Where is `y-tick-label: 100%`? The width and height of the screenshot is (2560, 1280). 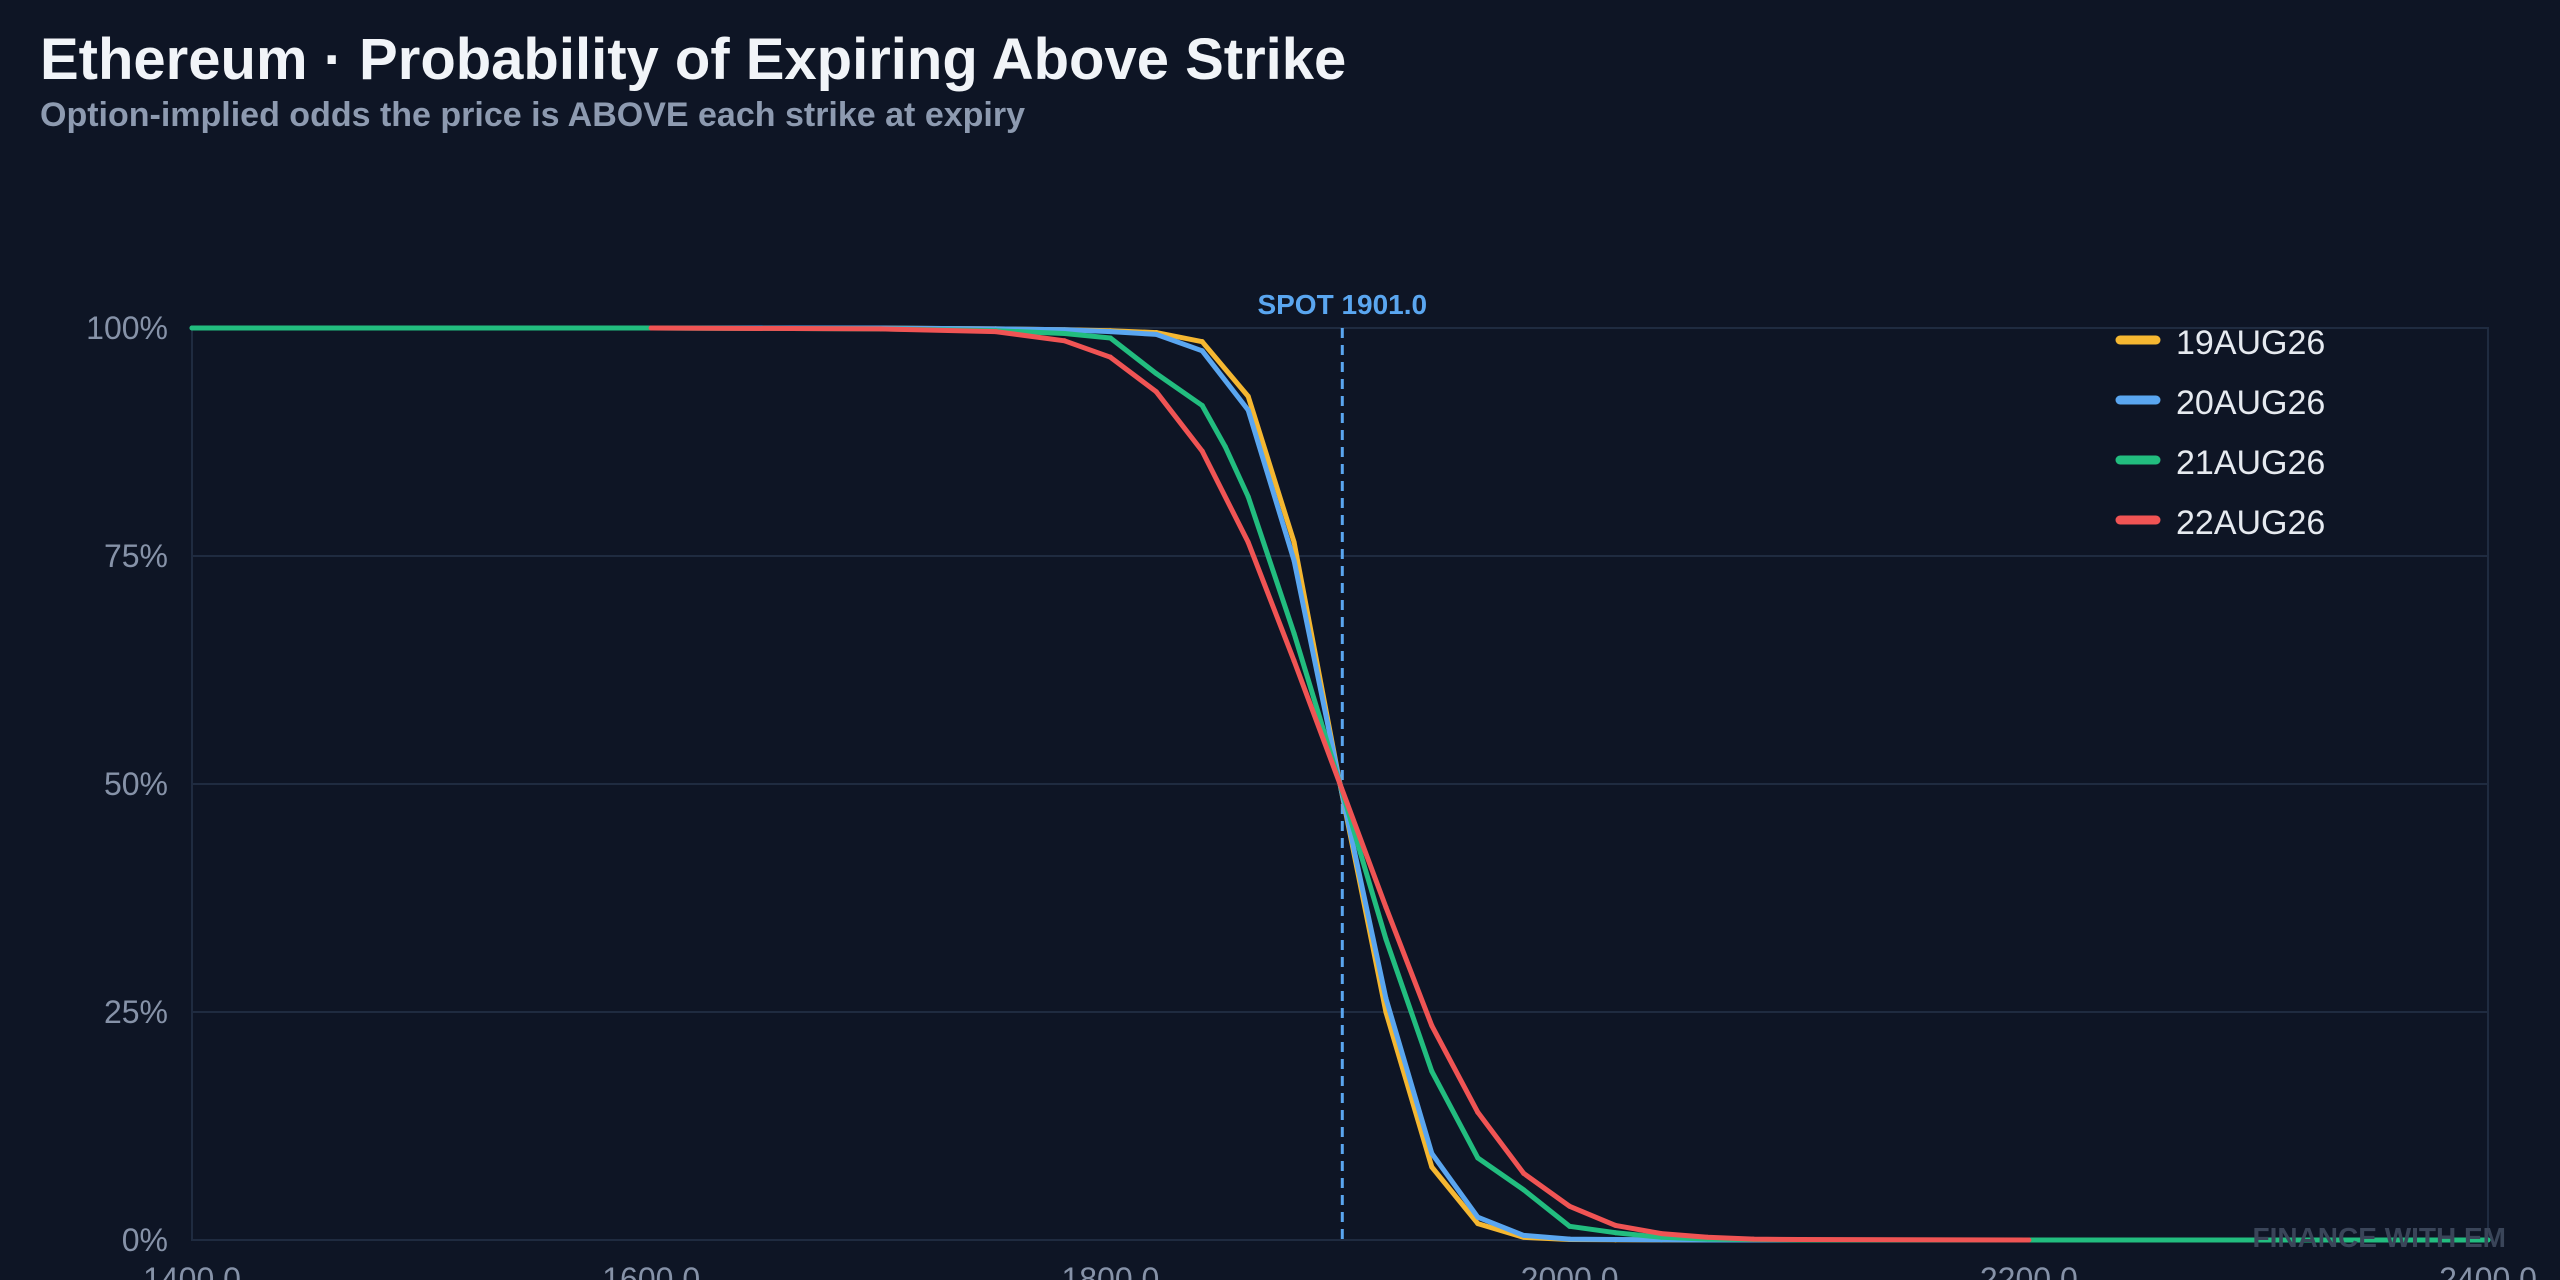 y-tick-label: 100% is located at coordinates (127, 328).